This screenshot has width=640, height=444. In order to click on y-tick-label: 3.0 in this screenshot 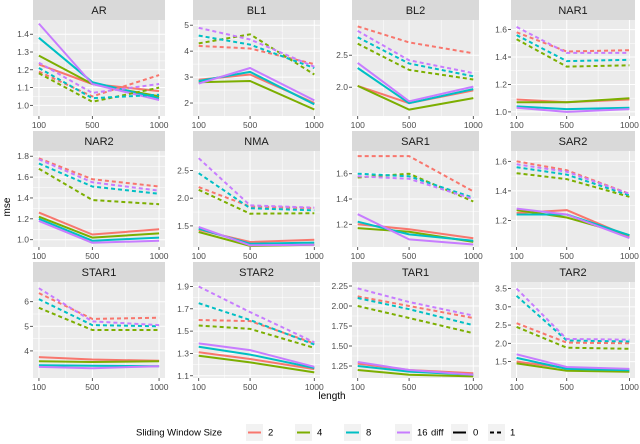, I will do `click(501, 307)`.